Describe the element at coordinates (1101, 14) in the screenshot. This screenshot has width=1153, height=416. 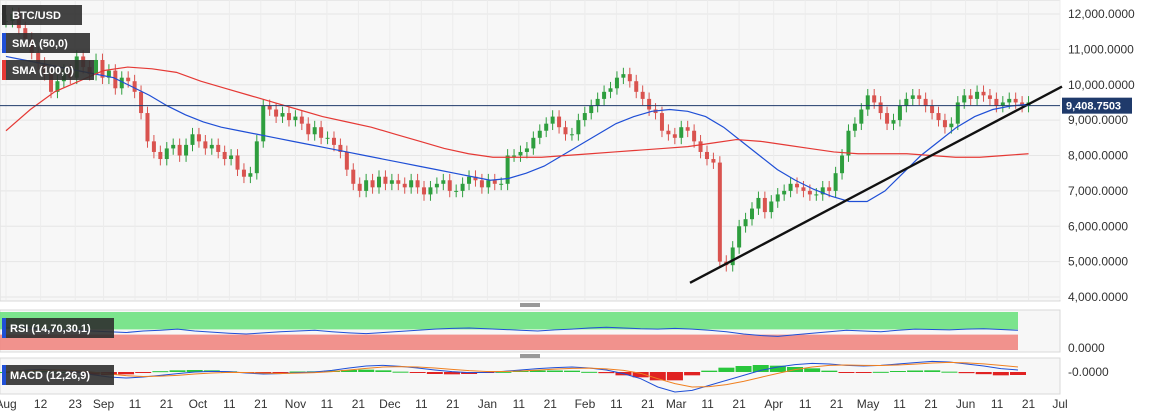
I see `y-tick-label: 12,000.0000` at that location.